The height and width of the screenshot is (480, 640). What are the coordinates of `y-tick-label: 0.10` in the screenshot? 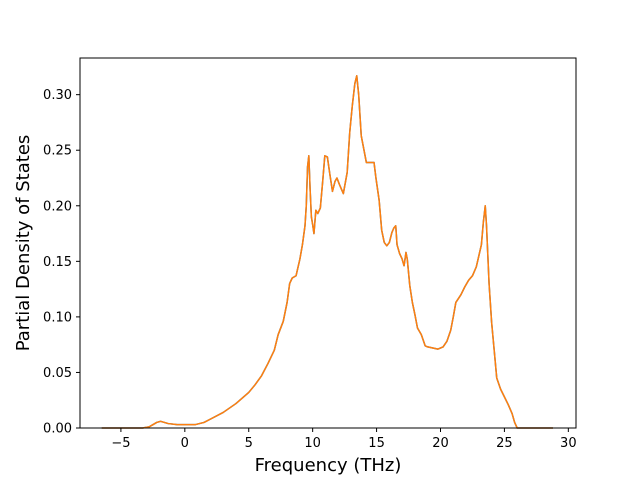 It's located at (57, 317).